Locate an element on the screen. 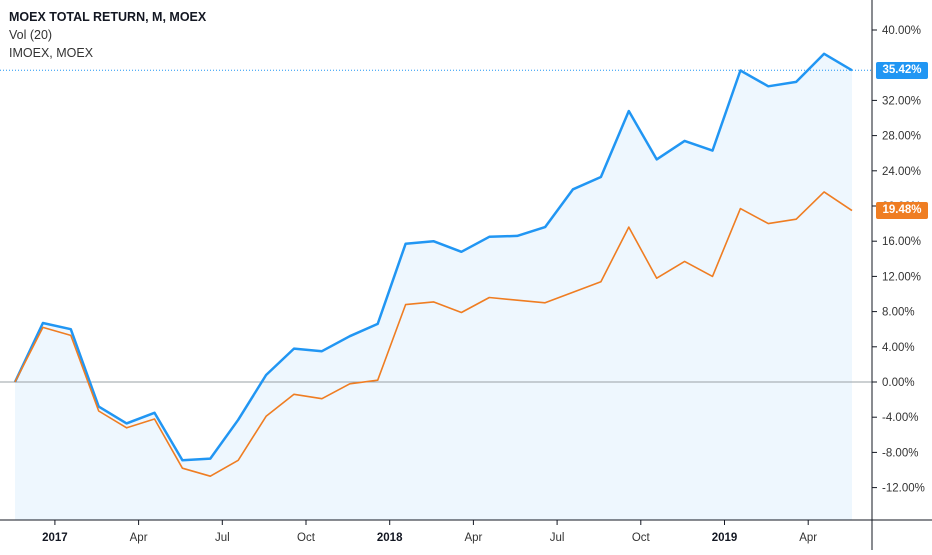  y-tick-label: 8.00% is located at coordinates (898, 313).